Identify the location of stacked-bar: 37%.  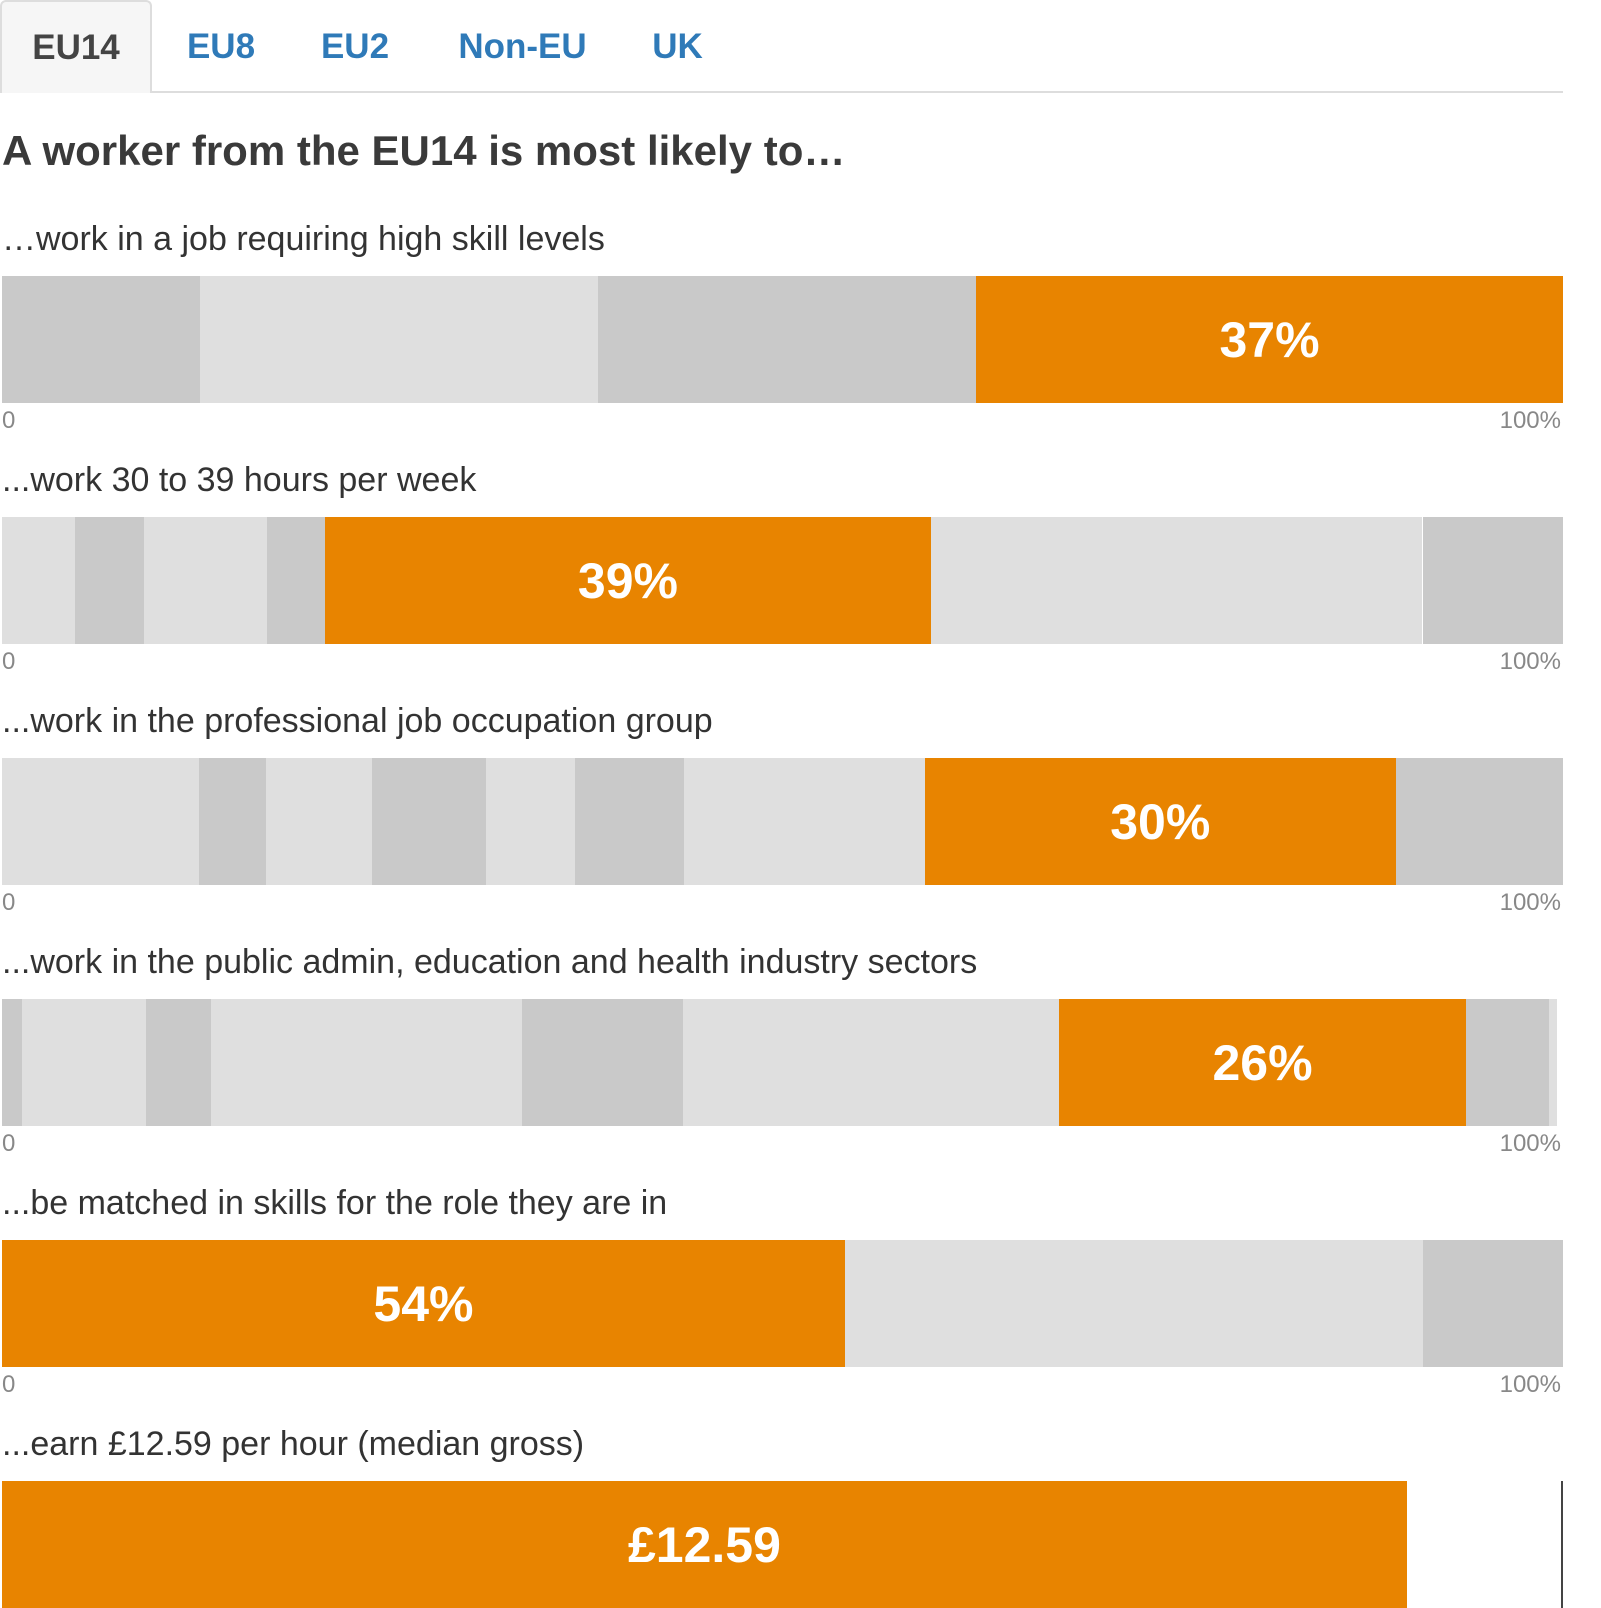
(782, 339).